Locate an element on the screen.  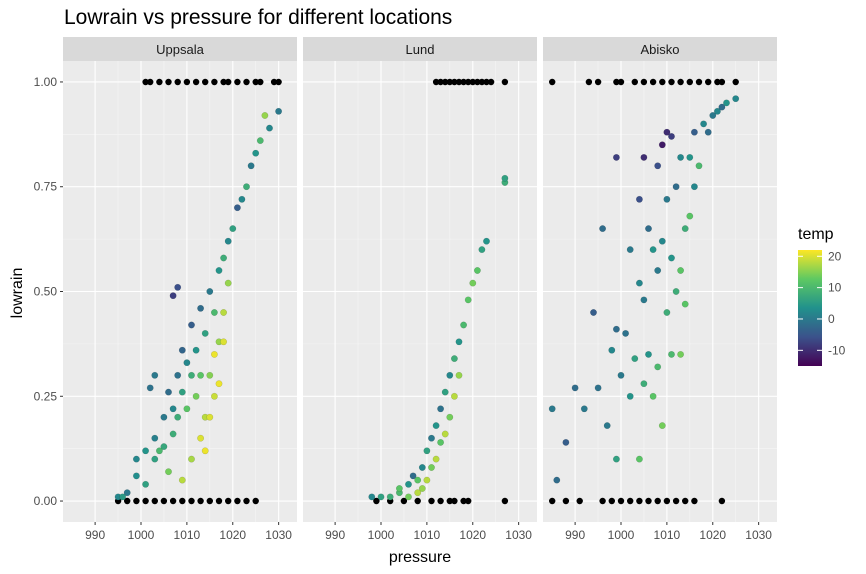
strip-label: Uppsala is located at coordinates (180, 49).